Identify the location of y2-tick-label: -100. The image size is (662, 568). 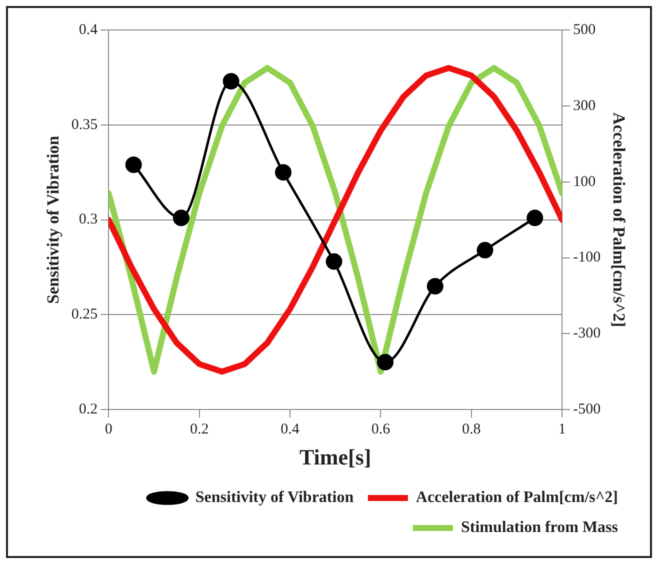
(587, 258).